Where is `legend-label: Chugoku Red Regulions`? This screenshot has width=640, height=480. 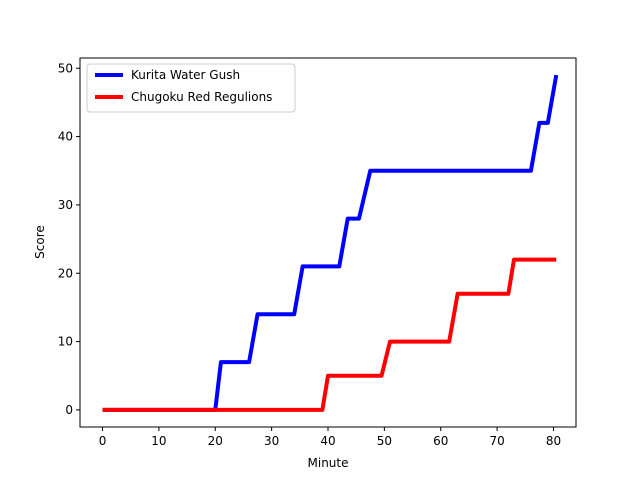
legend-label: Chugoku Red Regulions is located at coordinates (201, 97).